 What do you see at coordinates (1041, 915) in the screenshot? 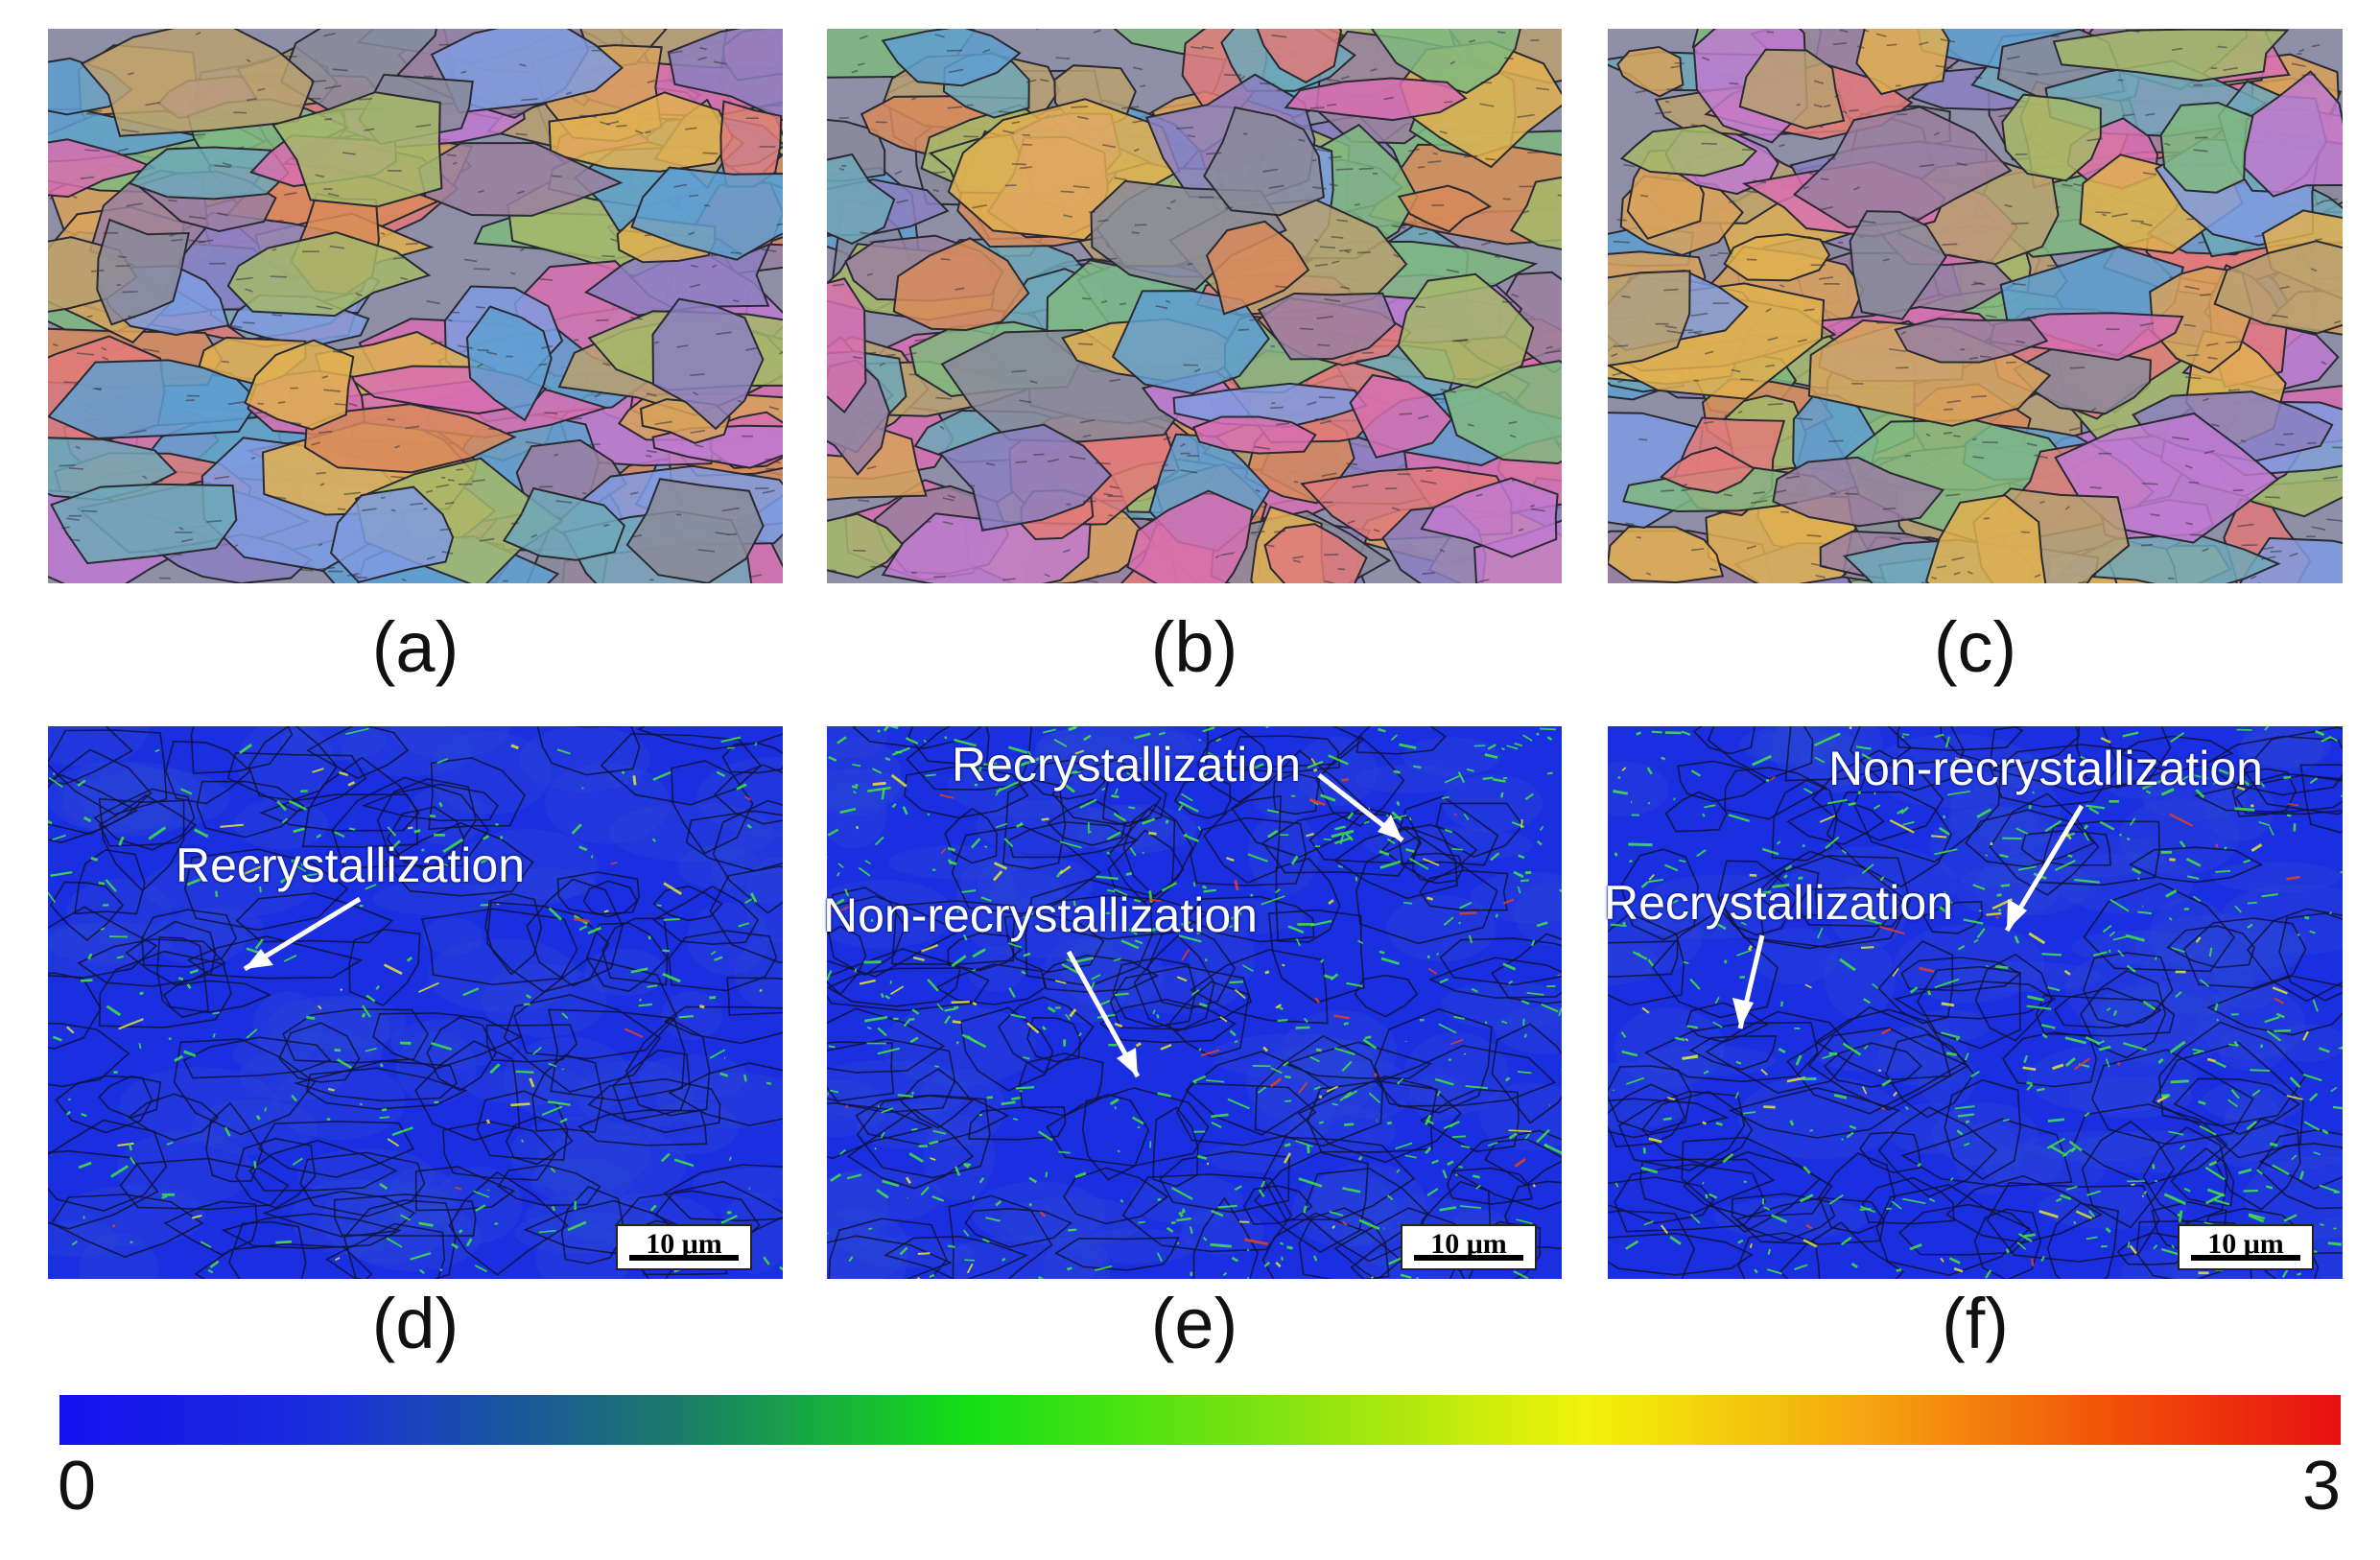
I see `annotation-non-recrystallization-e: Non-recrystallization` at bounding box center [1041, 915].